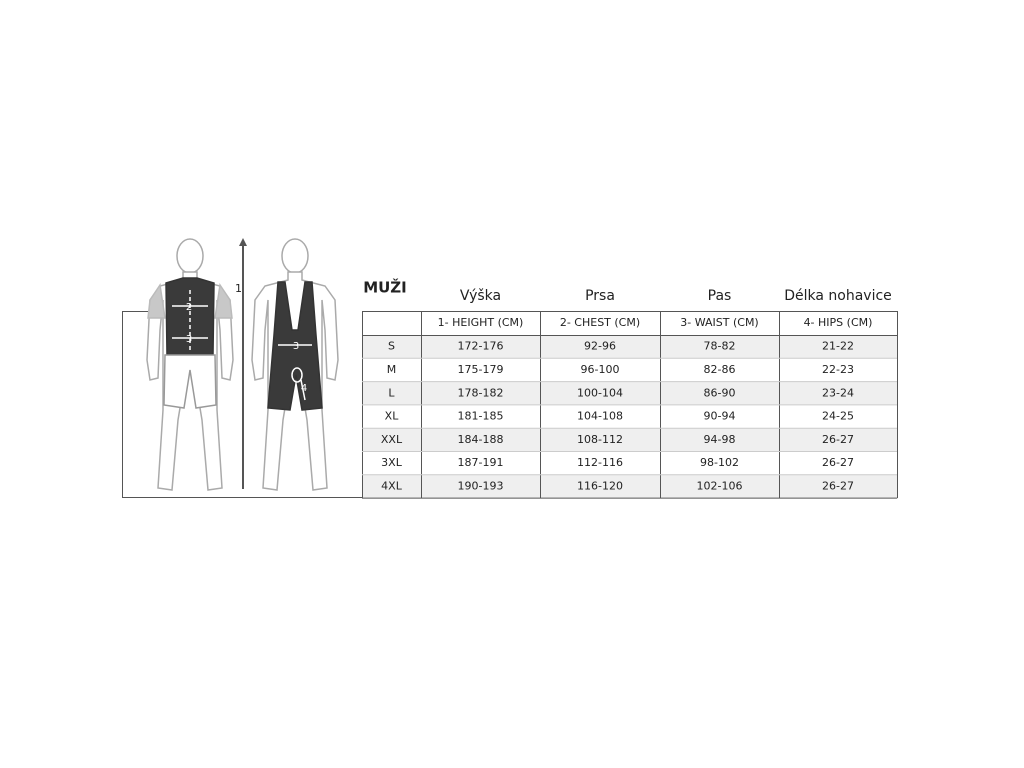 This screenshot has width=1024, height=768. What do you see at coordinates (600, 416) in the screenshot?
I see `size-value: 104-108` at bounding box center [600, 416].